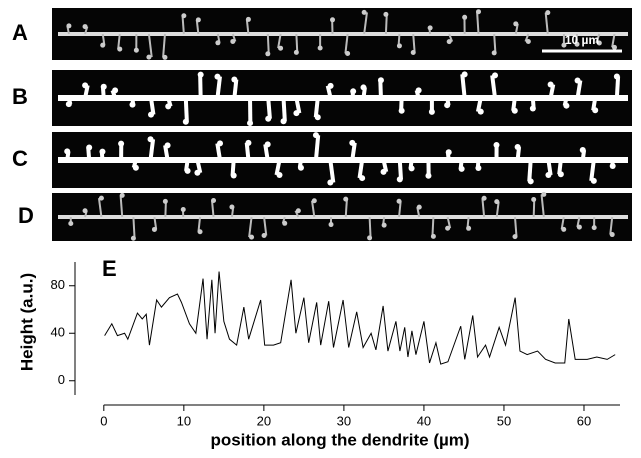 This screenshot has height=458, width=641. I want to click on x-tick-label: 50, so click(504, 420).